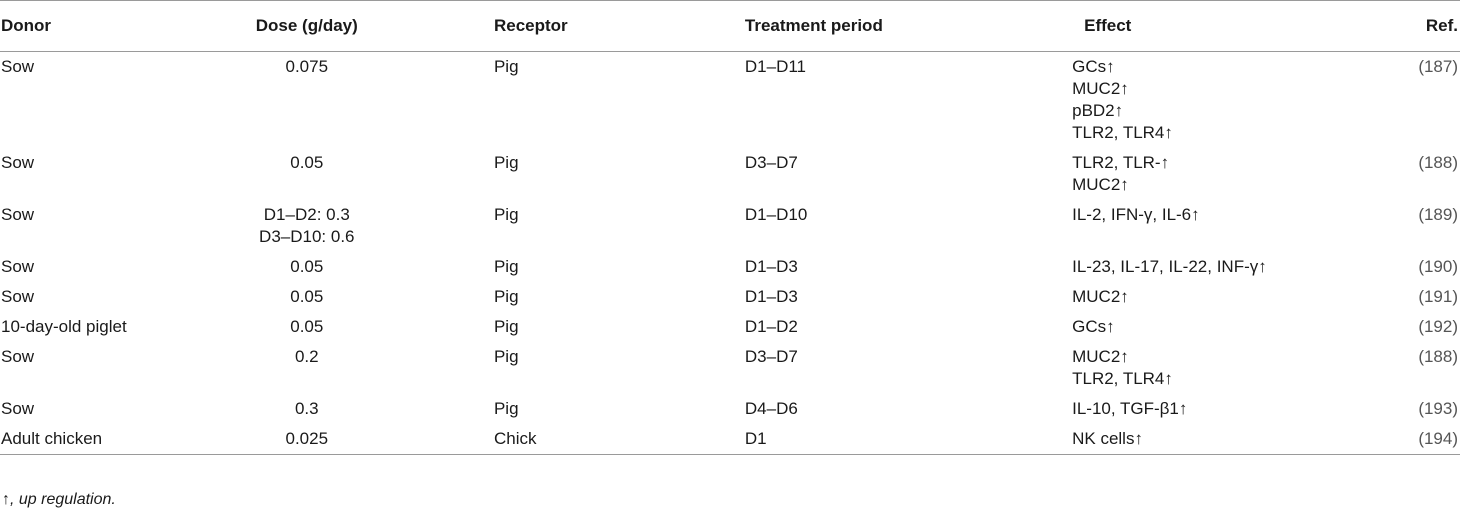 The image size is (1460, 515). Describe the element at coordinates (307, 100) in the screenshot. I see `cell-dose: 0.075` at that location.